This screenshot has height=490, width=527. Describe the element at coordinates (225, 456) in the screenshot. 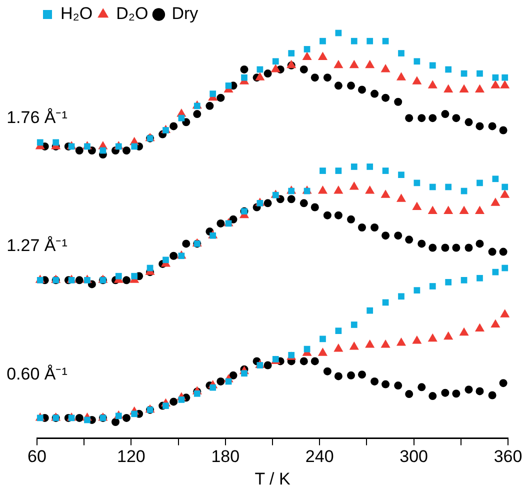

I see `x-tick-label: 180` at that location.